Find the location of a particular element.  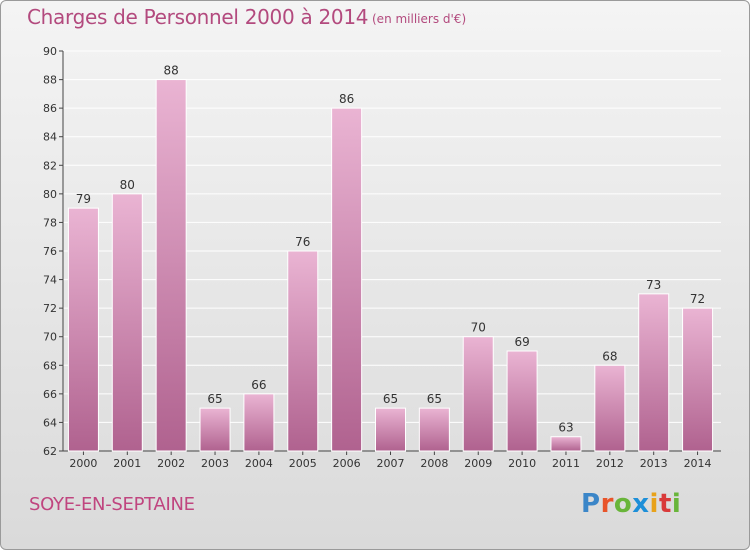

x-tick-label: 2008 is located at coordinates (434, 463).